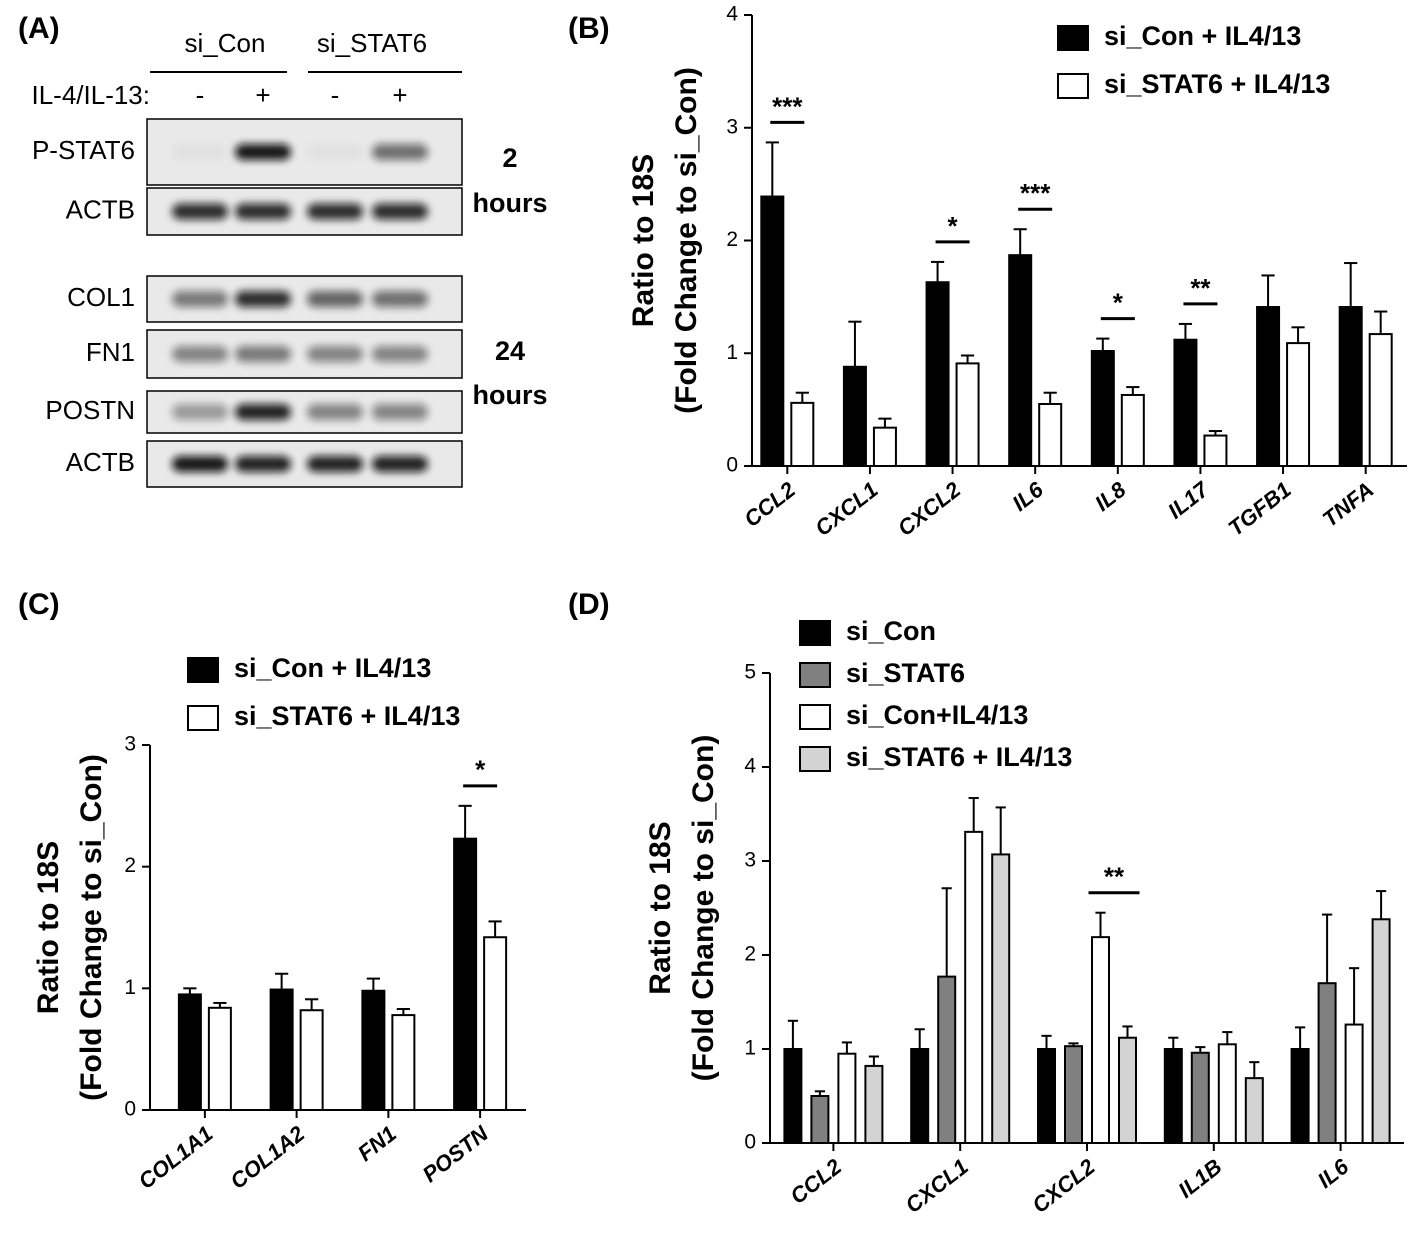  I want to click on legend-label: si_Con+IL4/13, so click(937, 715).